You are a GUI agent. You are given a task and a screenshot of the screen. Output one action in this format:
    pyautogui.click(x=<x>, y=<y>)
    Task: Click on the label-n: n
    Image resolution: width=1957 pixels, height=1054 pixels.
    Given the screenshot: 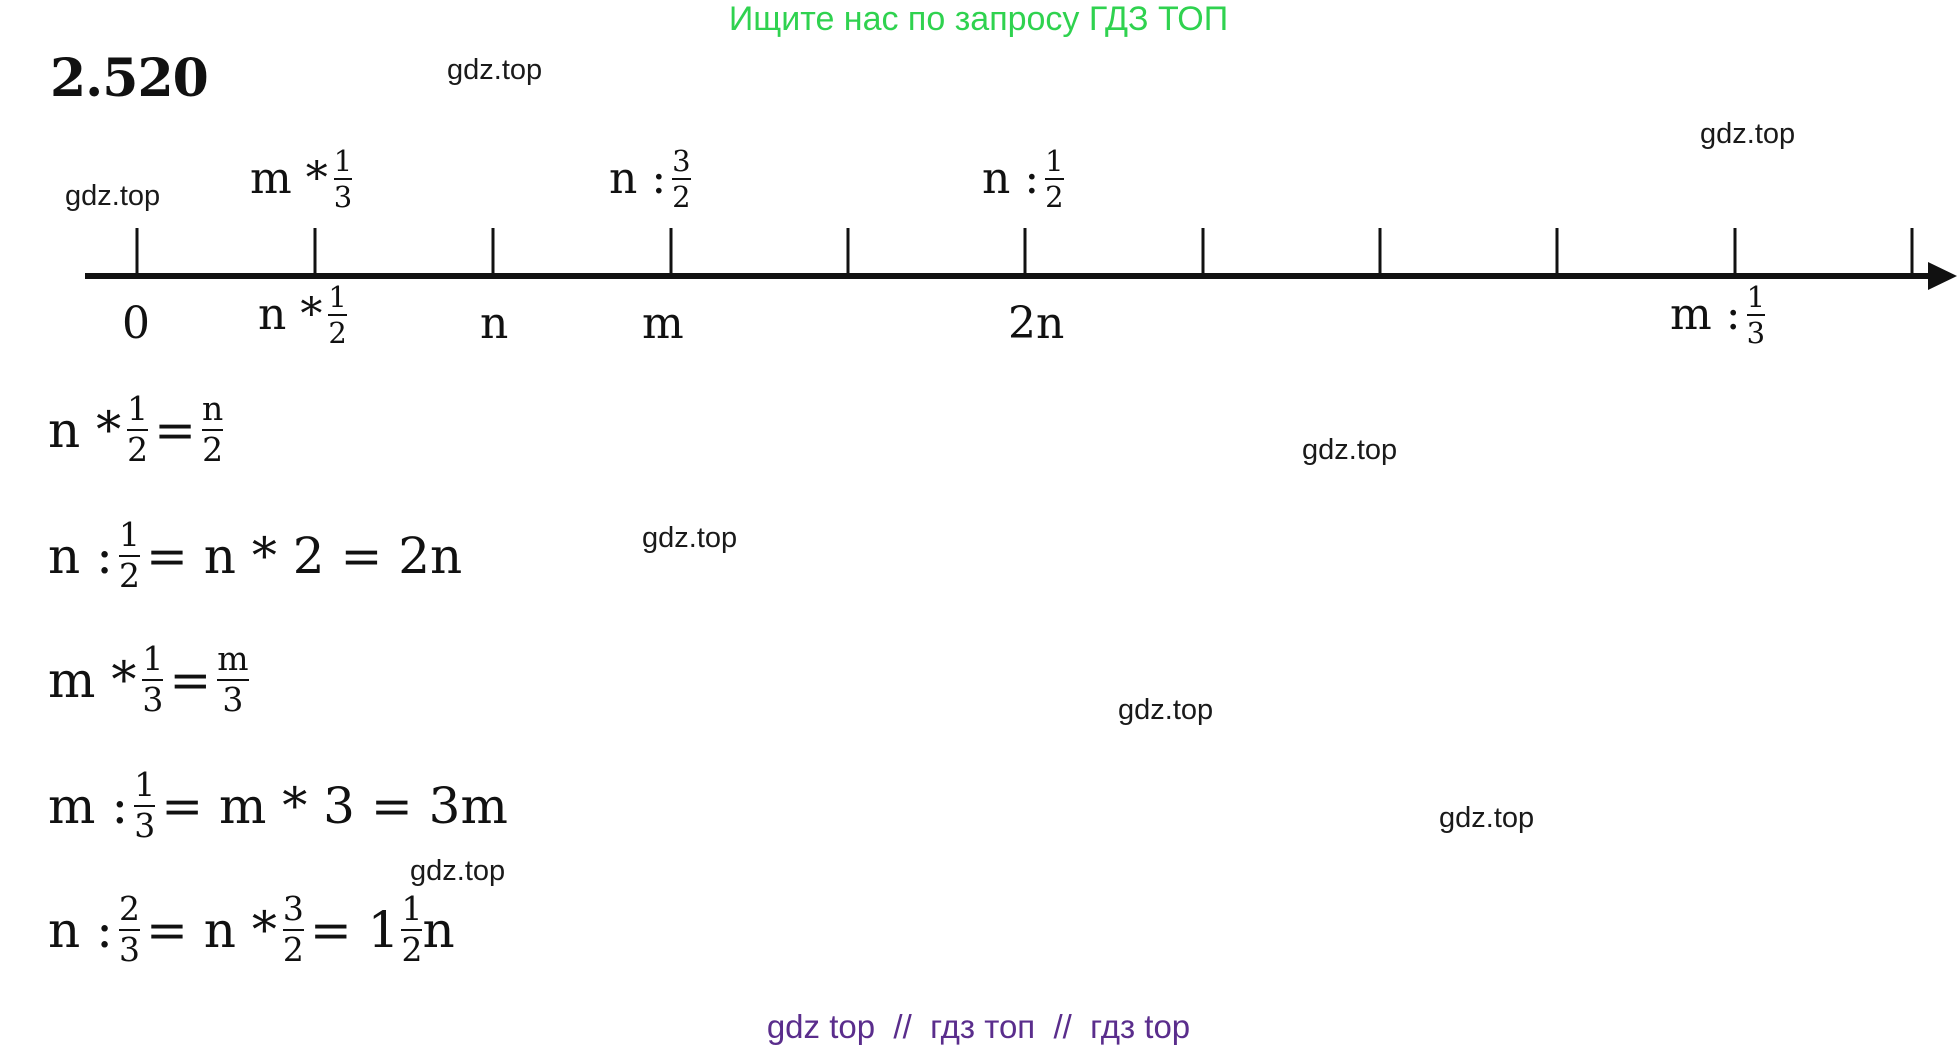 What is the action you would take?
    pyautogui.click(x=494, y=323)
    